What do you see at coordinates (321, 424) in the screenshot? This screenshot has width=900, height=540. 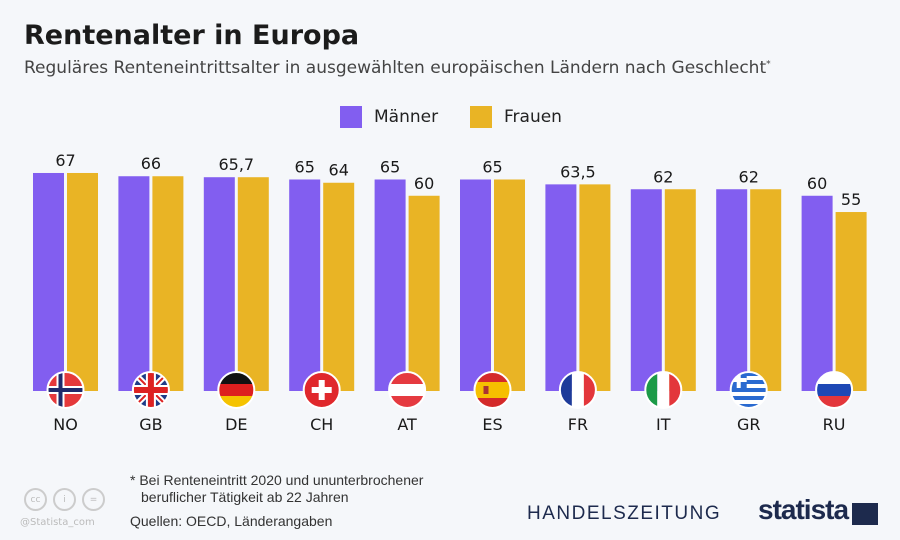 I see `category-label: CH` at bounding box center [321, 424].